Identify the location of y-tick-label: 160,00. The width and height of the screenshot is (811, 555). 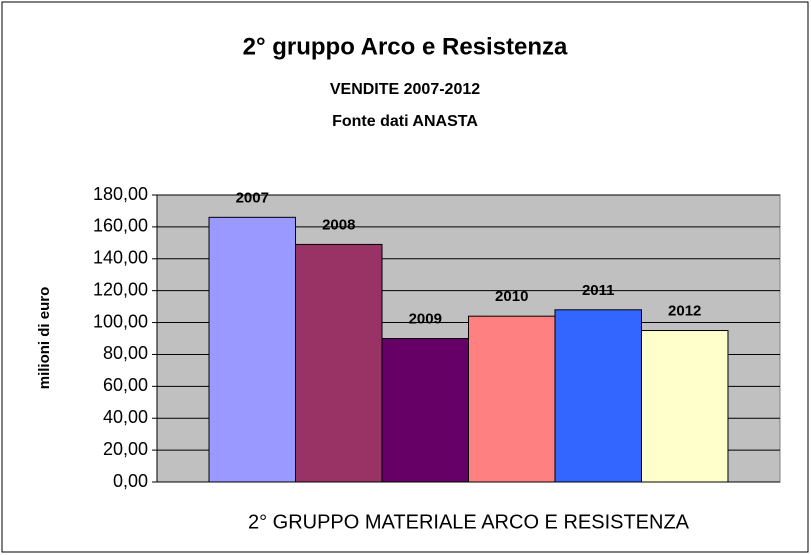
(120, 226).